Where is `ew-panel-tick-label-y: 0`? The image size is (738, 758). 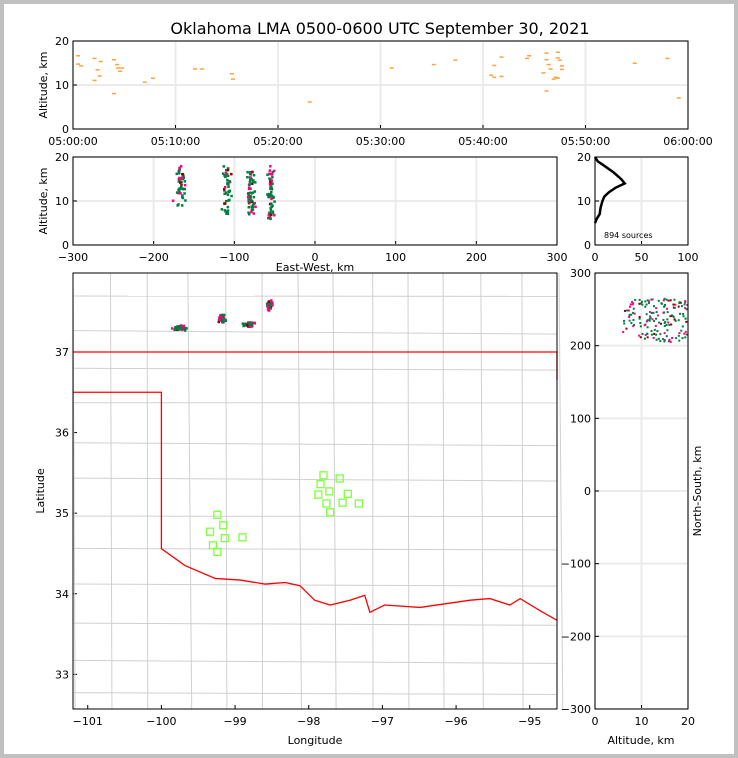 ew-panel-tick-label-y: 0 is located at coordinates (65, 245).